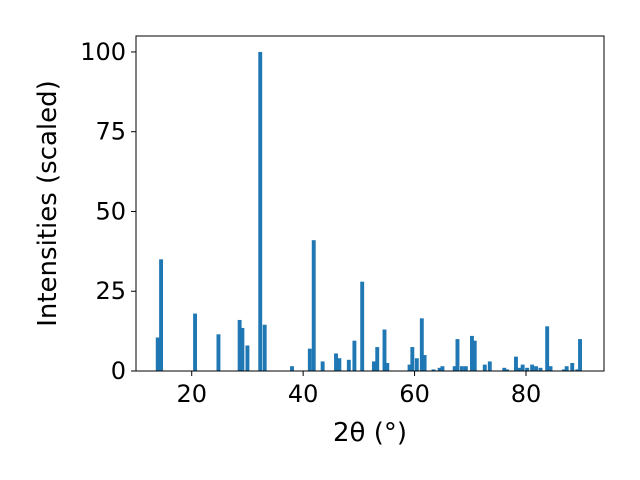 This screenshot has width=640, height=480. I want to click on x-tick-label: 40, so click(303, 394).